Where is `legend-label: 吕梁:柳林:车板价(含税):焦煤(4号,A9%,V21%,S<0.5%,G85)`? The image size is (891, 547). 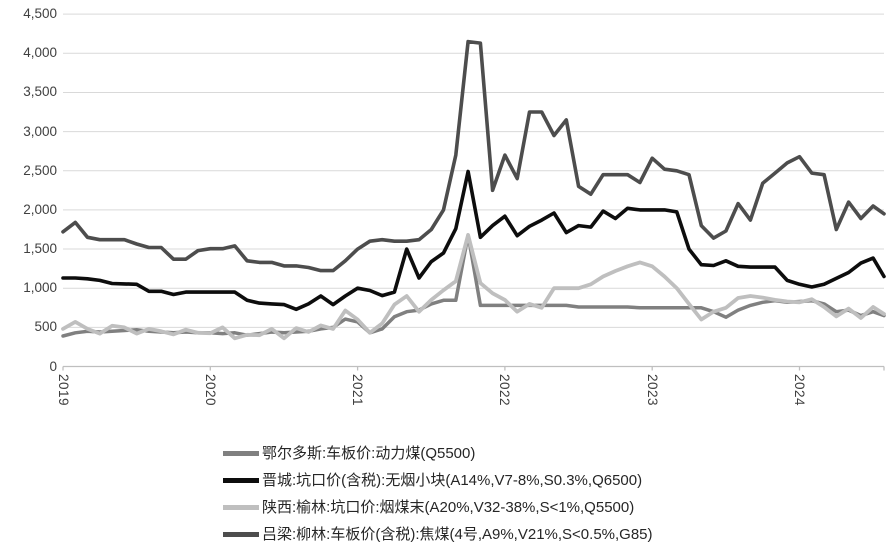
legend-label: 吕梁:柳林:车板价(含税):焦煤(4号,A9%,V21%,S<0.5%,G85) is located at coordinates (457, 534).